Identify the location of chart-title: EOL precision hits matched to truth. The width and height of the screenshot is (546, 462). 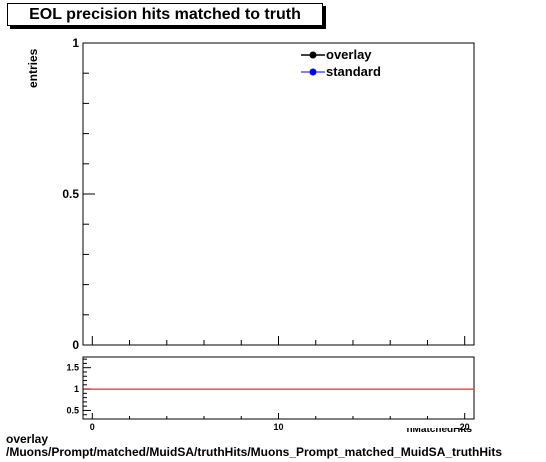
(165, 14).